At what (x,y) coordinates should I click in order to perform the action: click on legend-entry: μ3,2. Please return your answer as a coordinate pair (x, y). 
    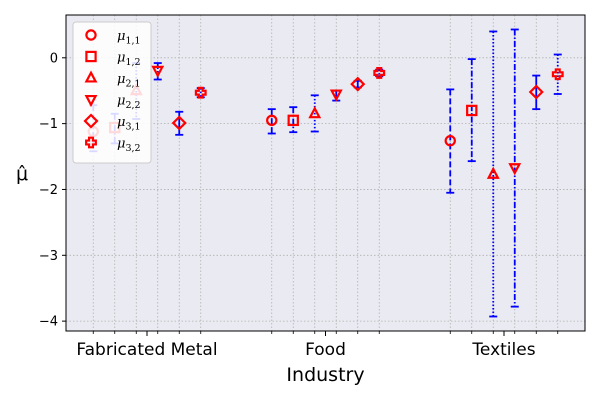
    Looking at the image, I should click on (129, 146).